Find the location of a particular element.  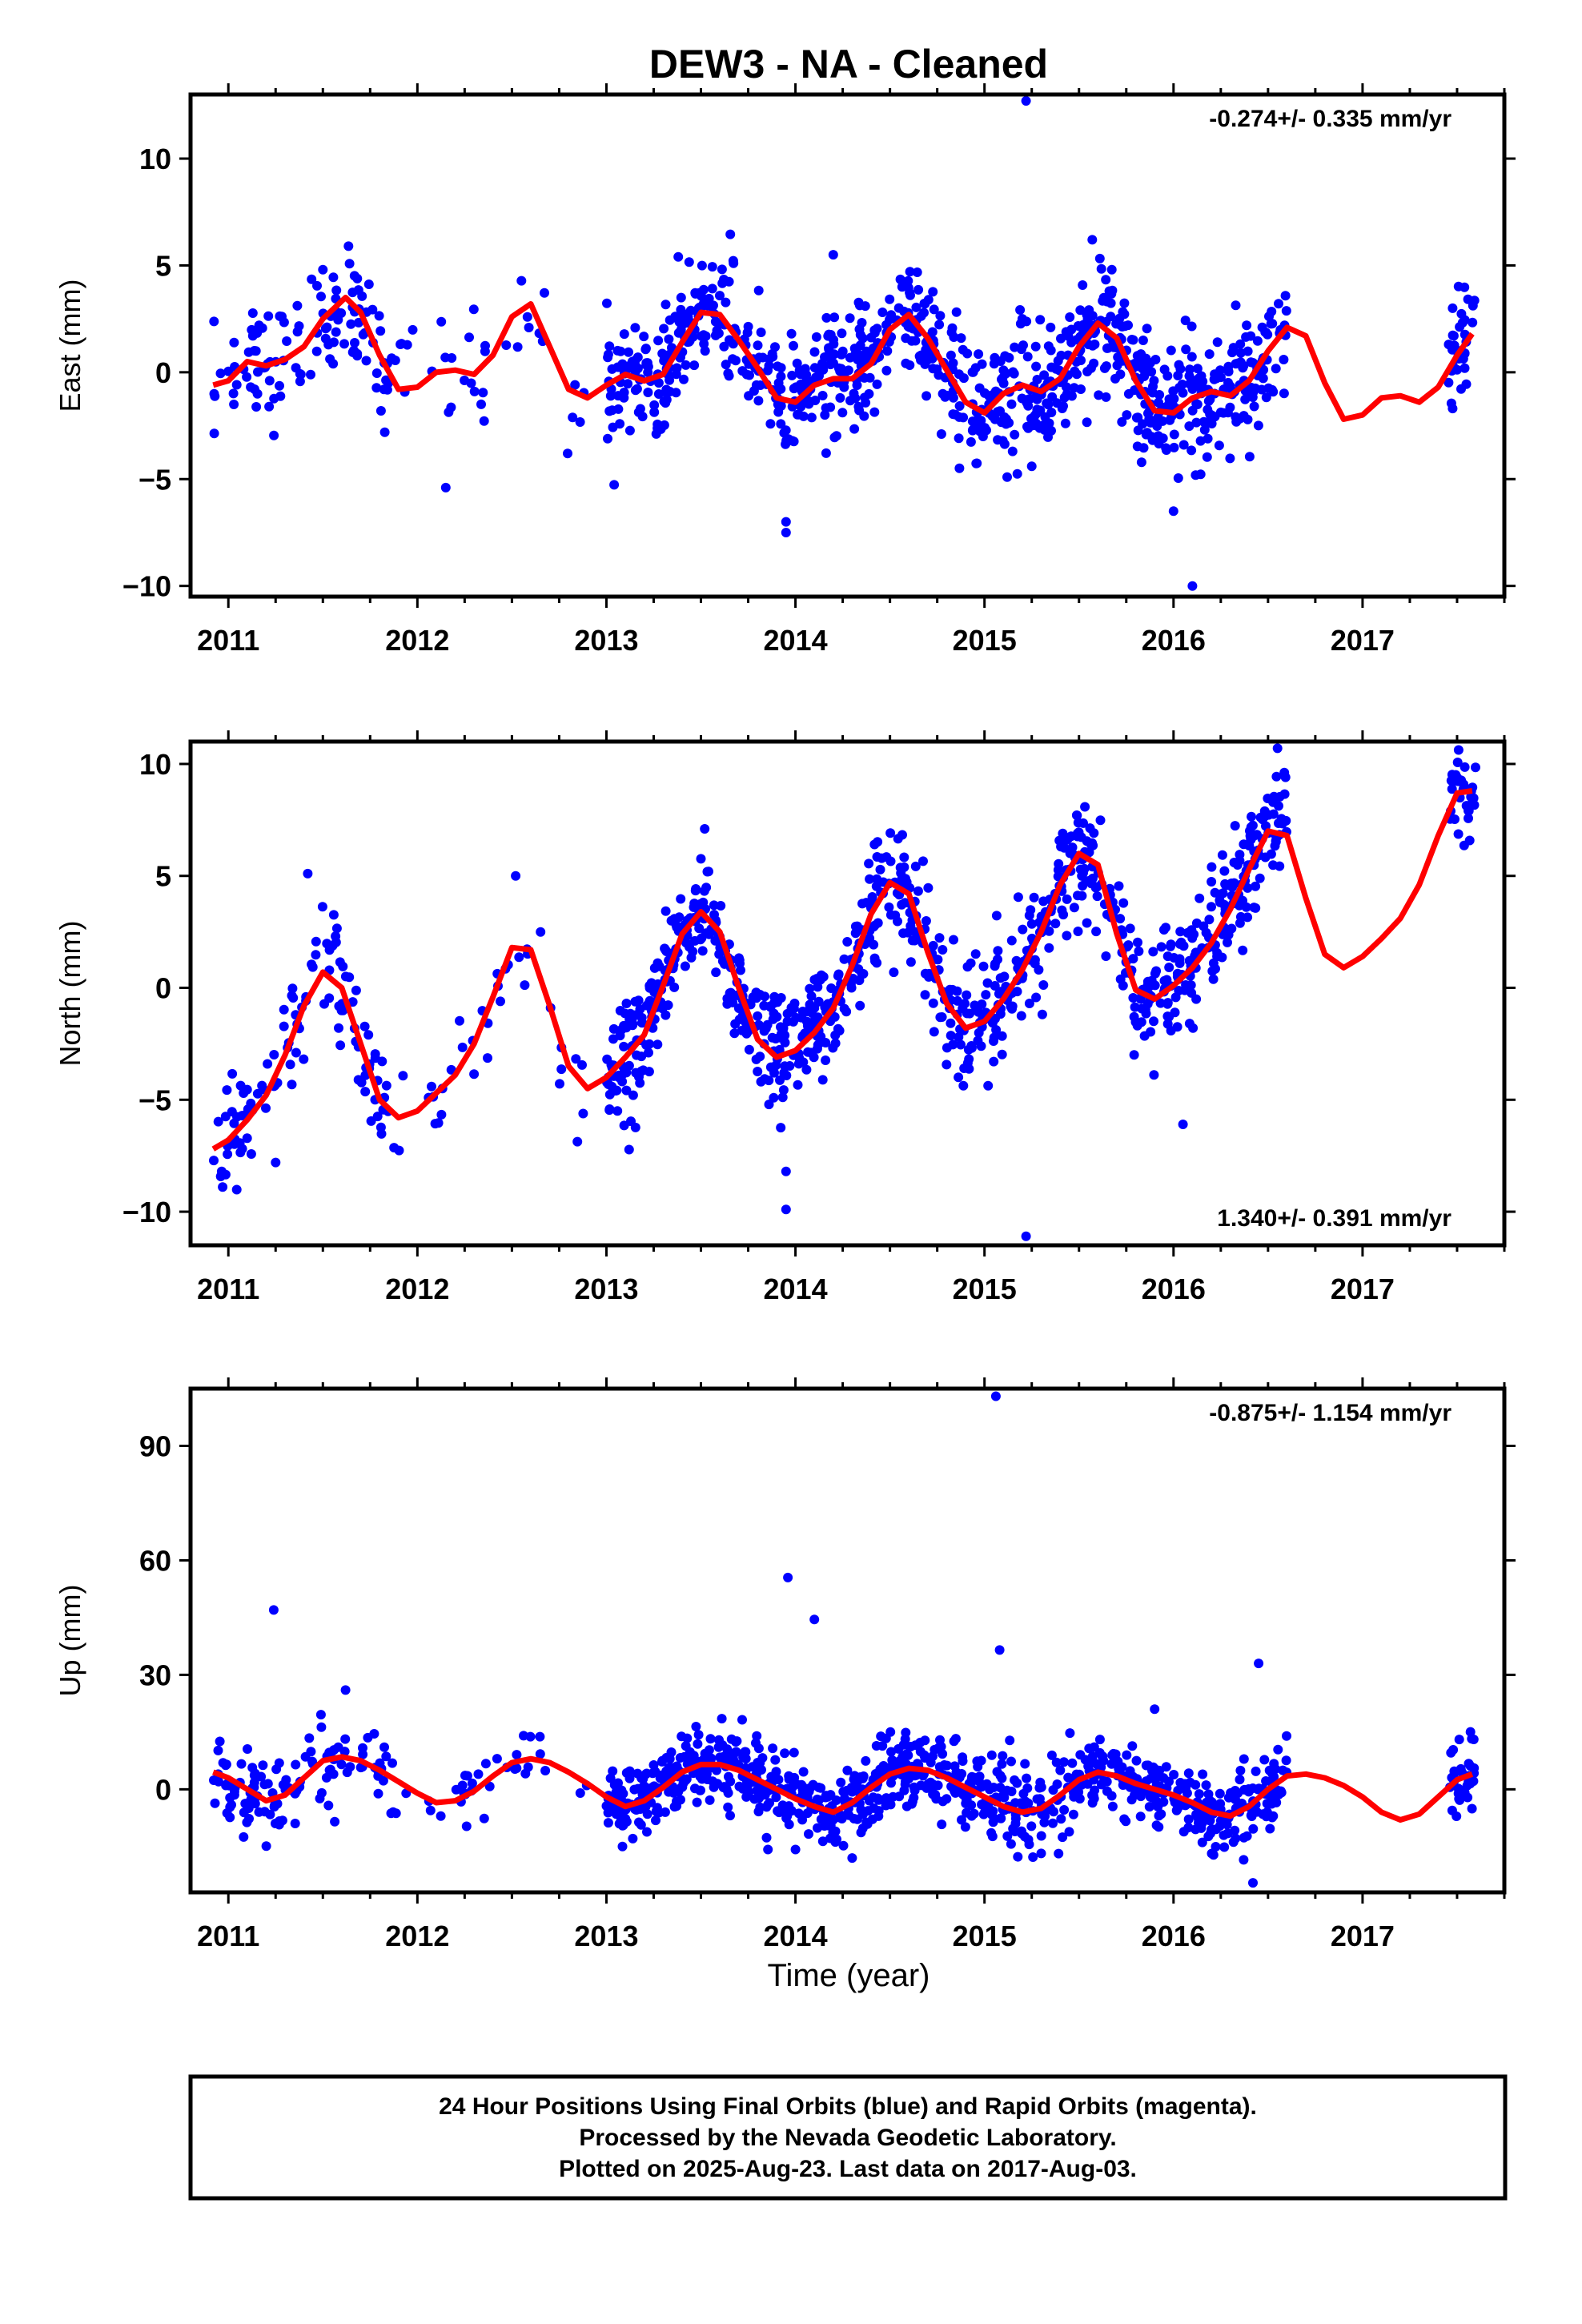

outlier-point is located at coordinates (1192, 586).